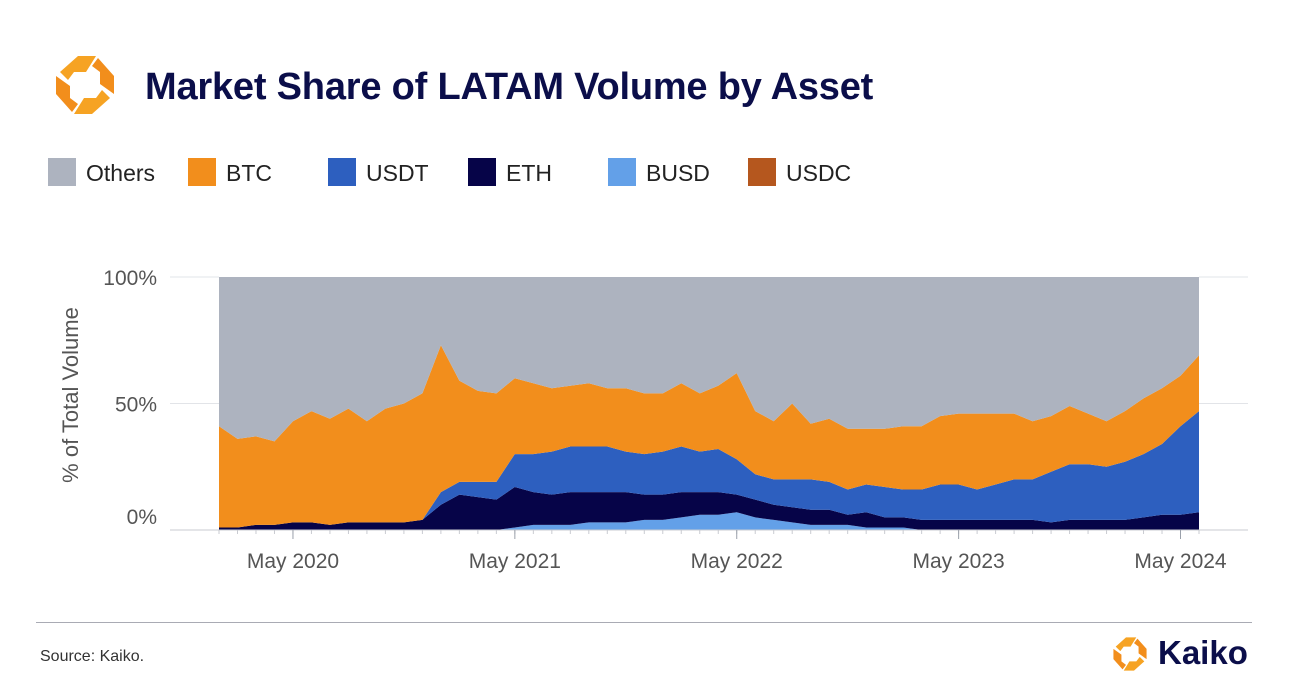  I want to click on brand-name: Kaiko, so click(1203, 652).